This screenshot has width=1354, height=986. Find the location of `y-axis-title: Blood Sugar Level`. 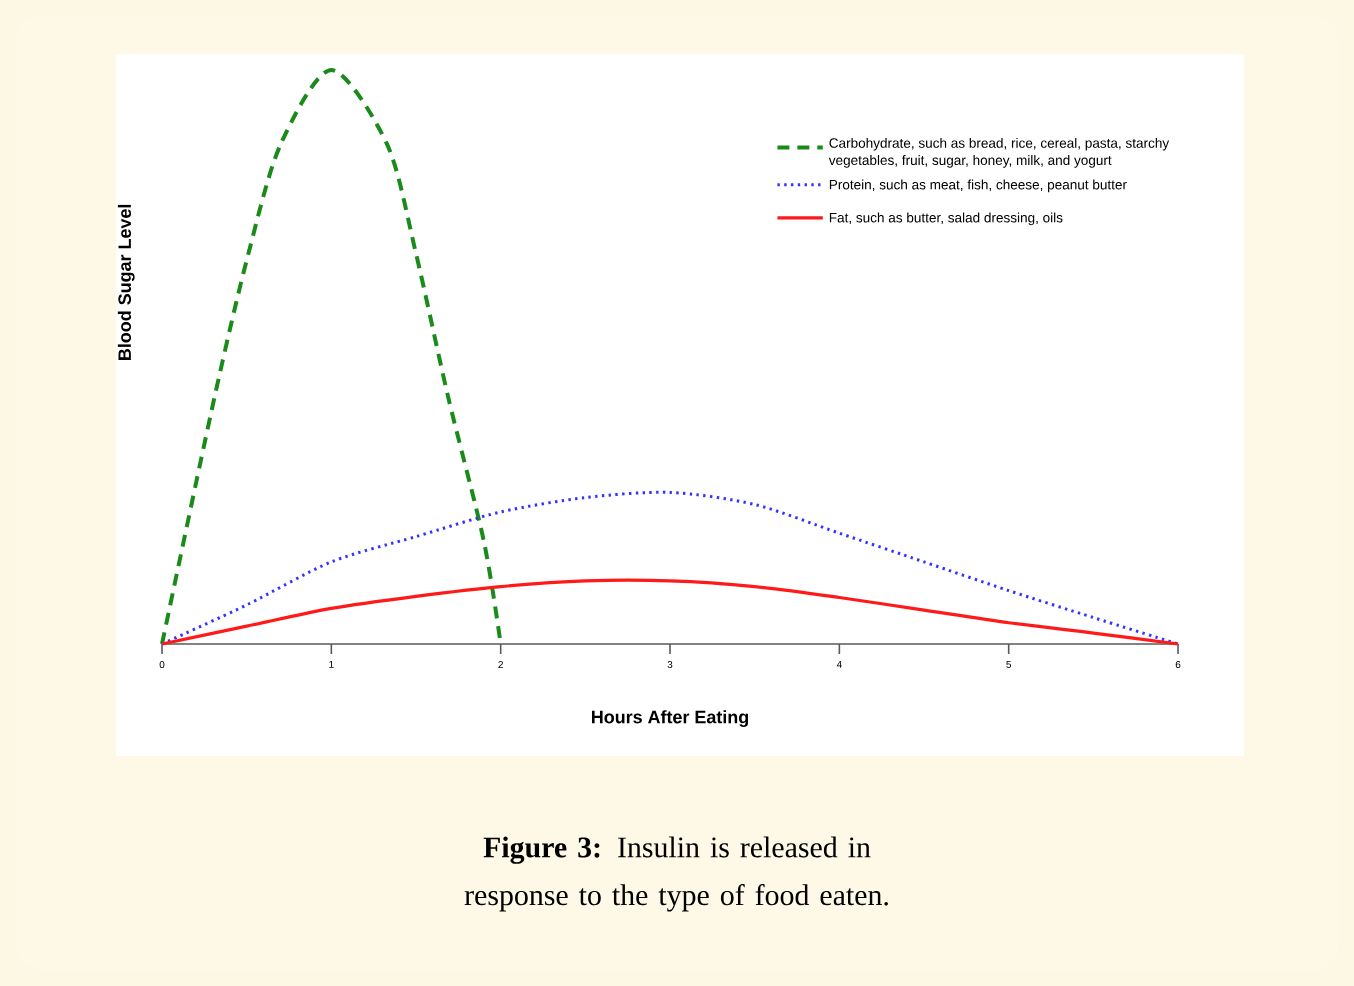

y-axis-title: Blood Sugar Level is located at coordinates (126, 282).